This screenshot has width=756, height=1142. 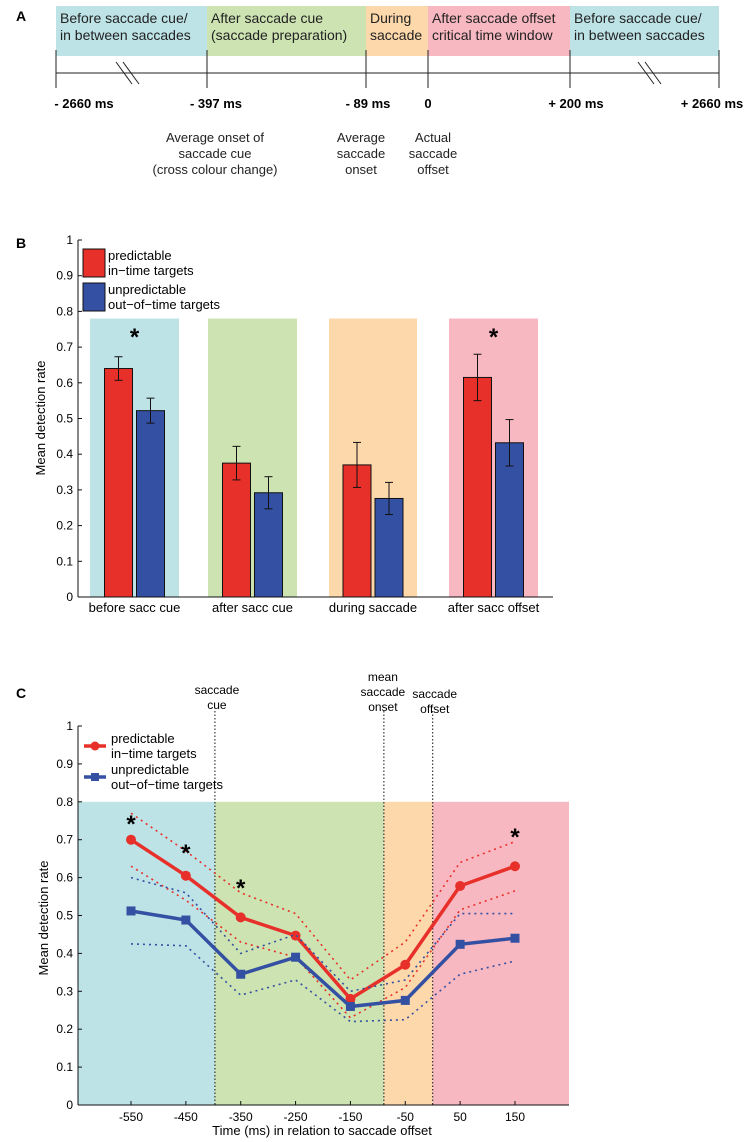 What do you see at coordinates (373, 607) in the screenshot?
I see `x-tick-label: during saccade` at bounding box center [373, 607].